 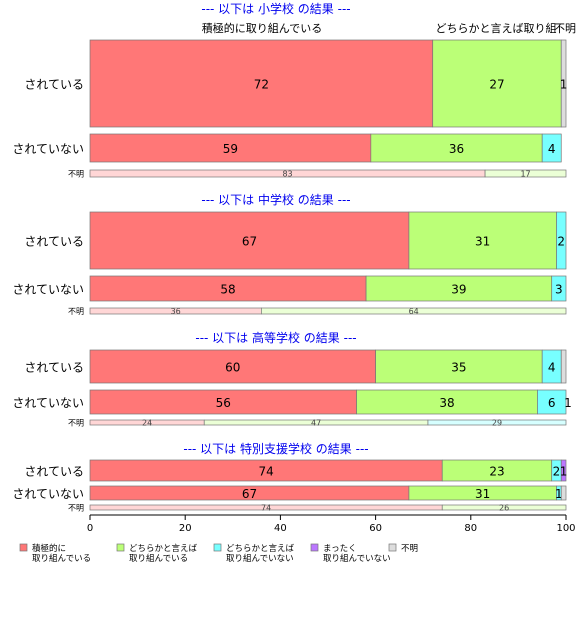 I want to click on data-label: 56, so click(x=223, y=403).